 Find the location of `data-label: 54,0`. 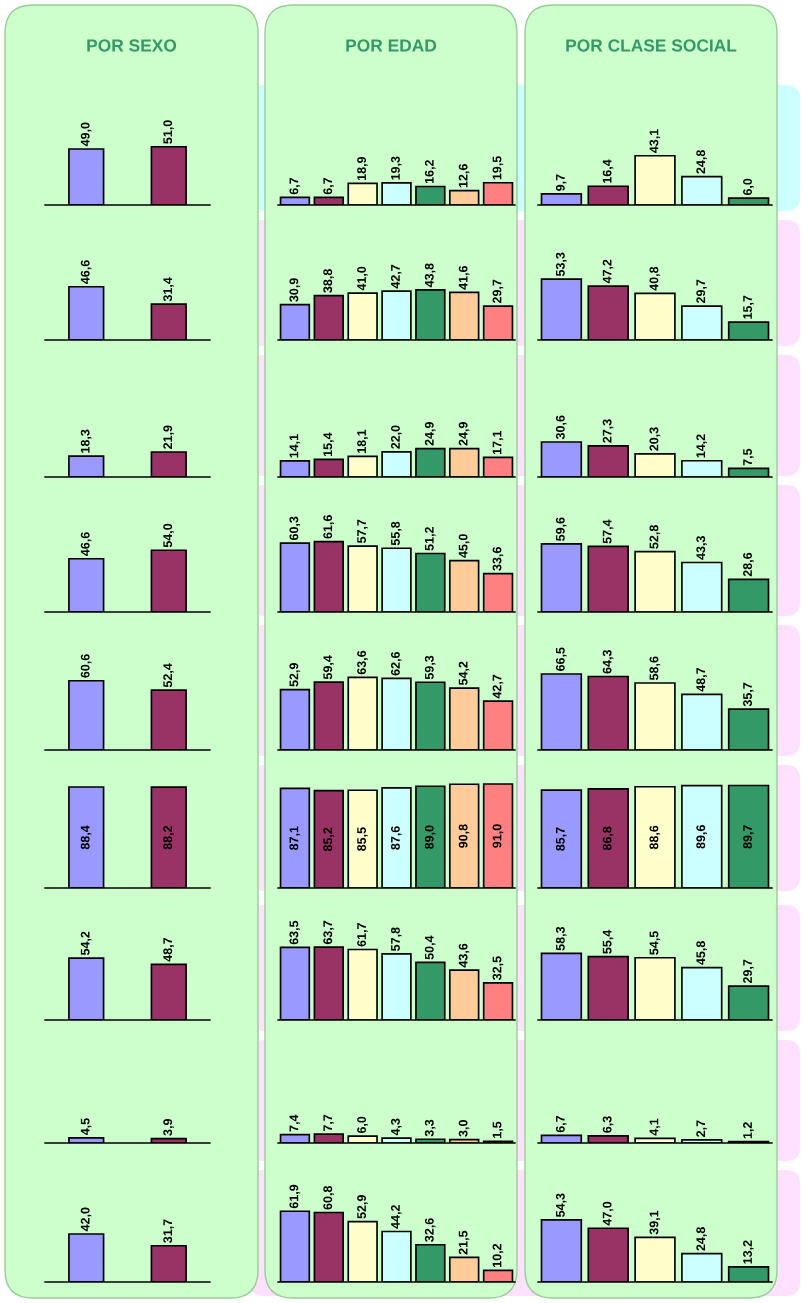

data-label: 54,0 is located at coordinates (168, 535).